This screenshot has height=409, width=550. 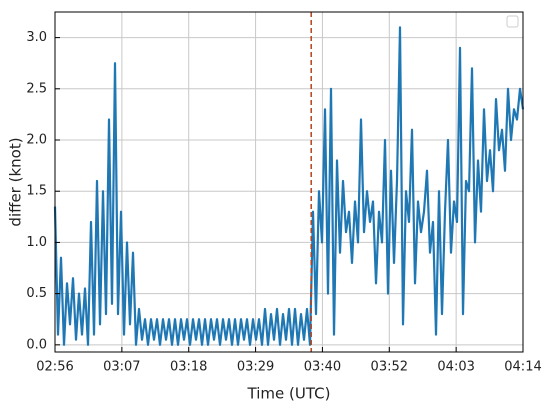 I want to click on y-tick-label: 2.0, so click(x=36, y=140).